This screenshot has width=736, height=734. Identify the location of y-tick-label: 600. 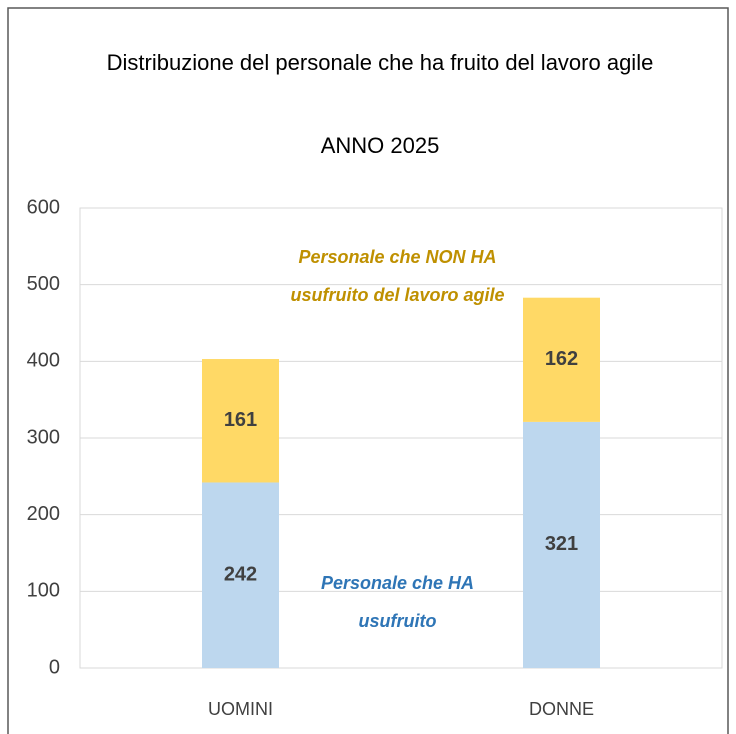
(43, 207).